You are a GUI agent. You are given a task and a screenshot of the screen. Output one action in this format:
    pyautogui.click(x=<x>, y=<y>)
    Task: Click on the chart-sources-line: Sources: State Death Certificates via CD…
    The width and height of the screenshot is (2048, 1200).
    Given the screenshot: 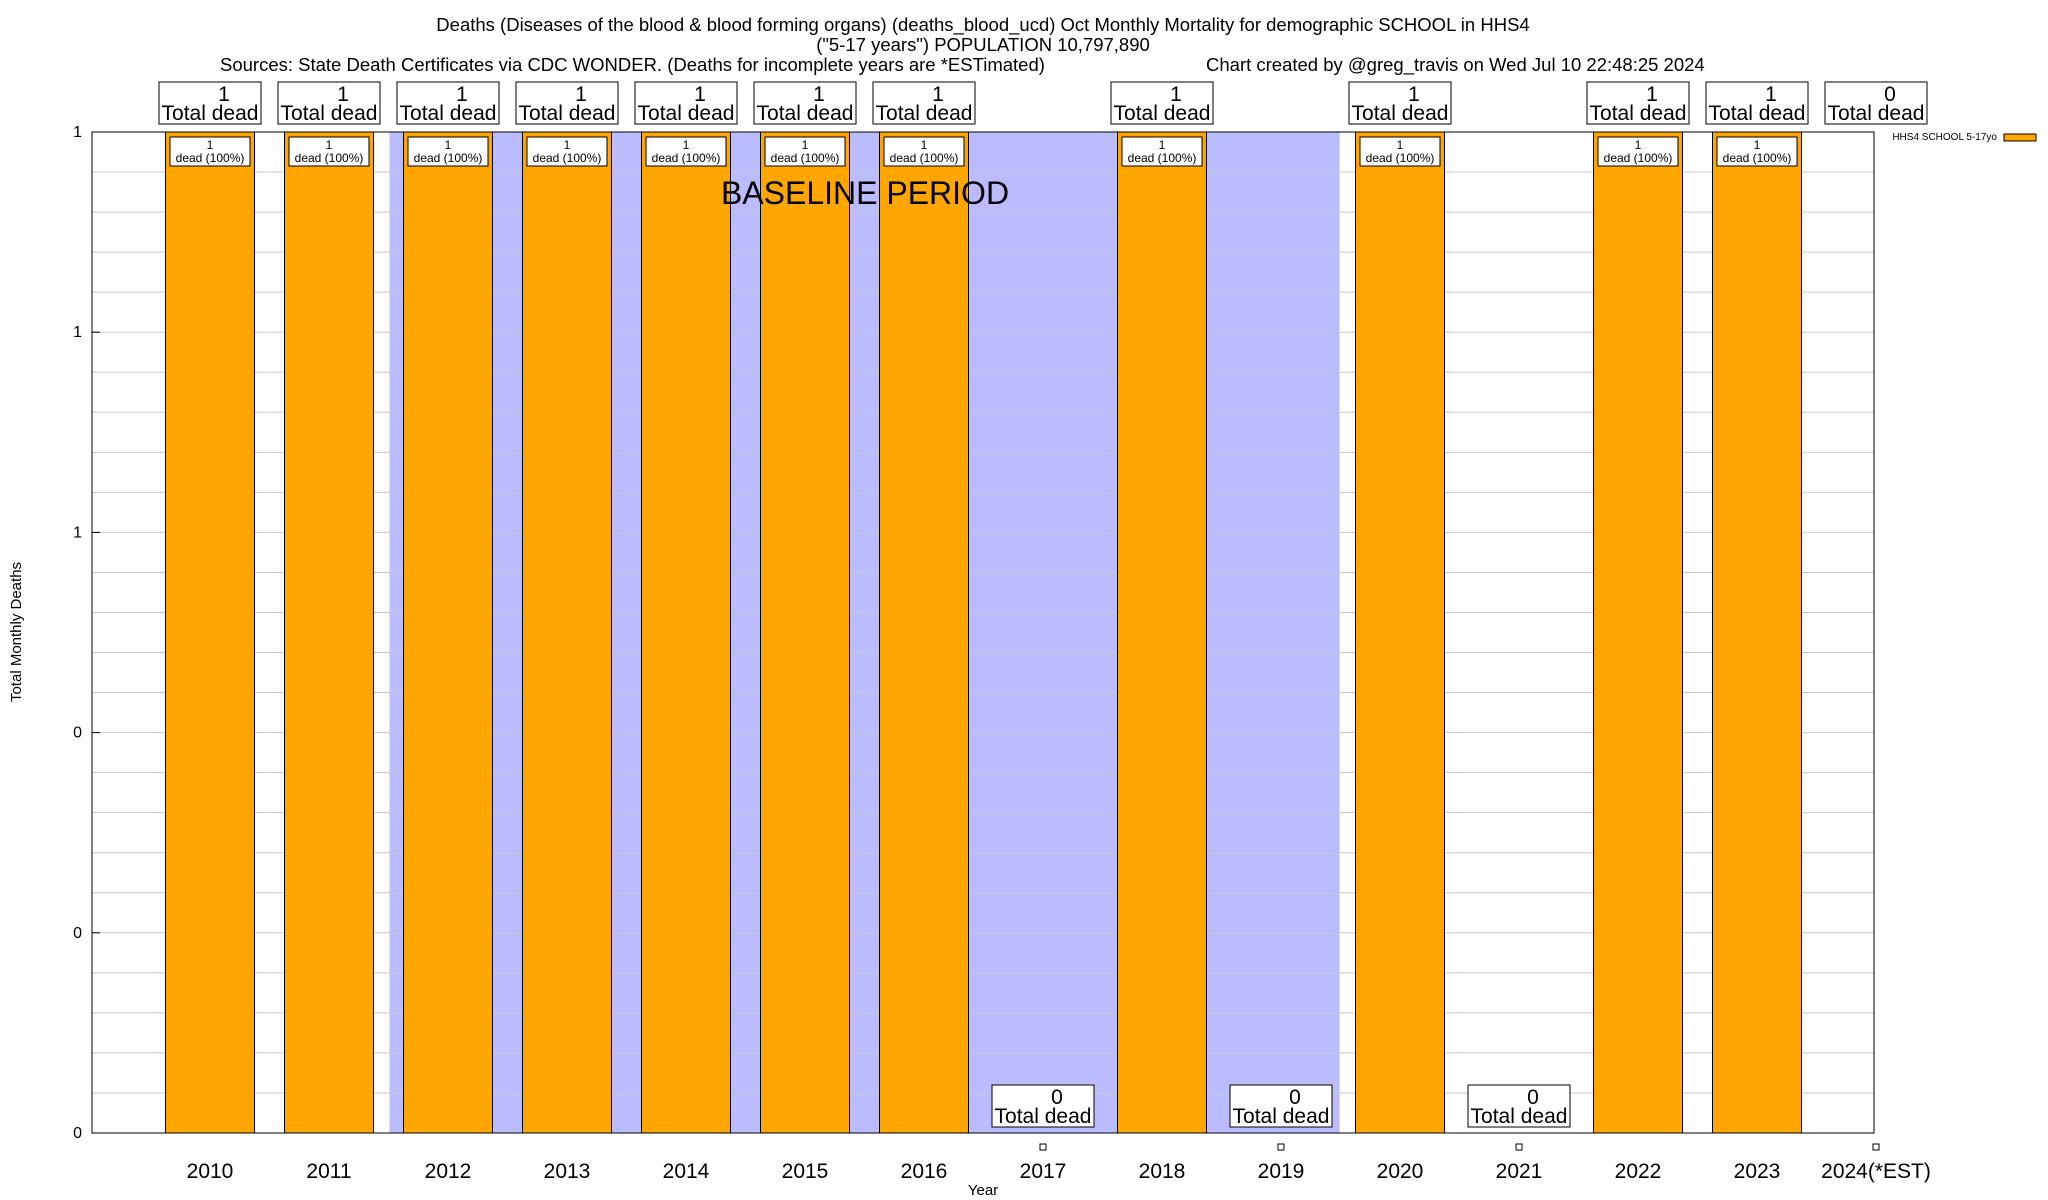 What is the action you would take?
    pyautogui.click(x=632, y=64)
    